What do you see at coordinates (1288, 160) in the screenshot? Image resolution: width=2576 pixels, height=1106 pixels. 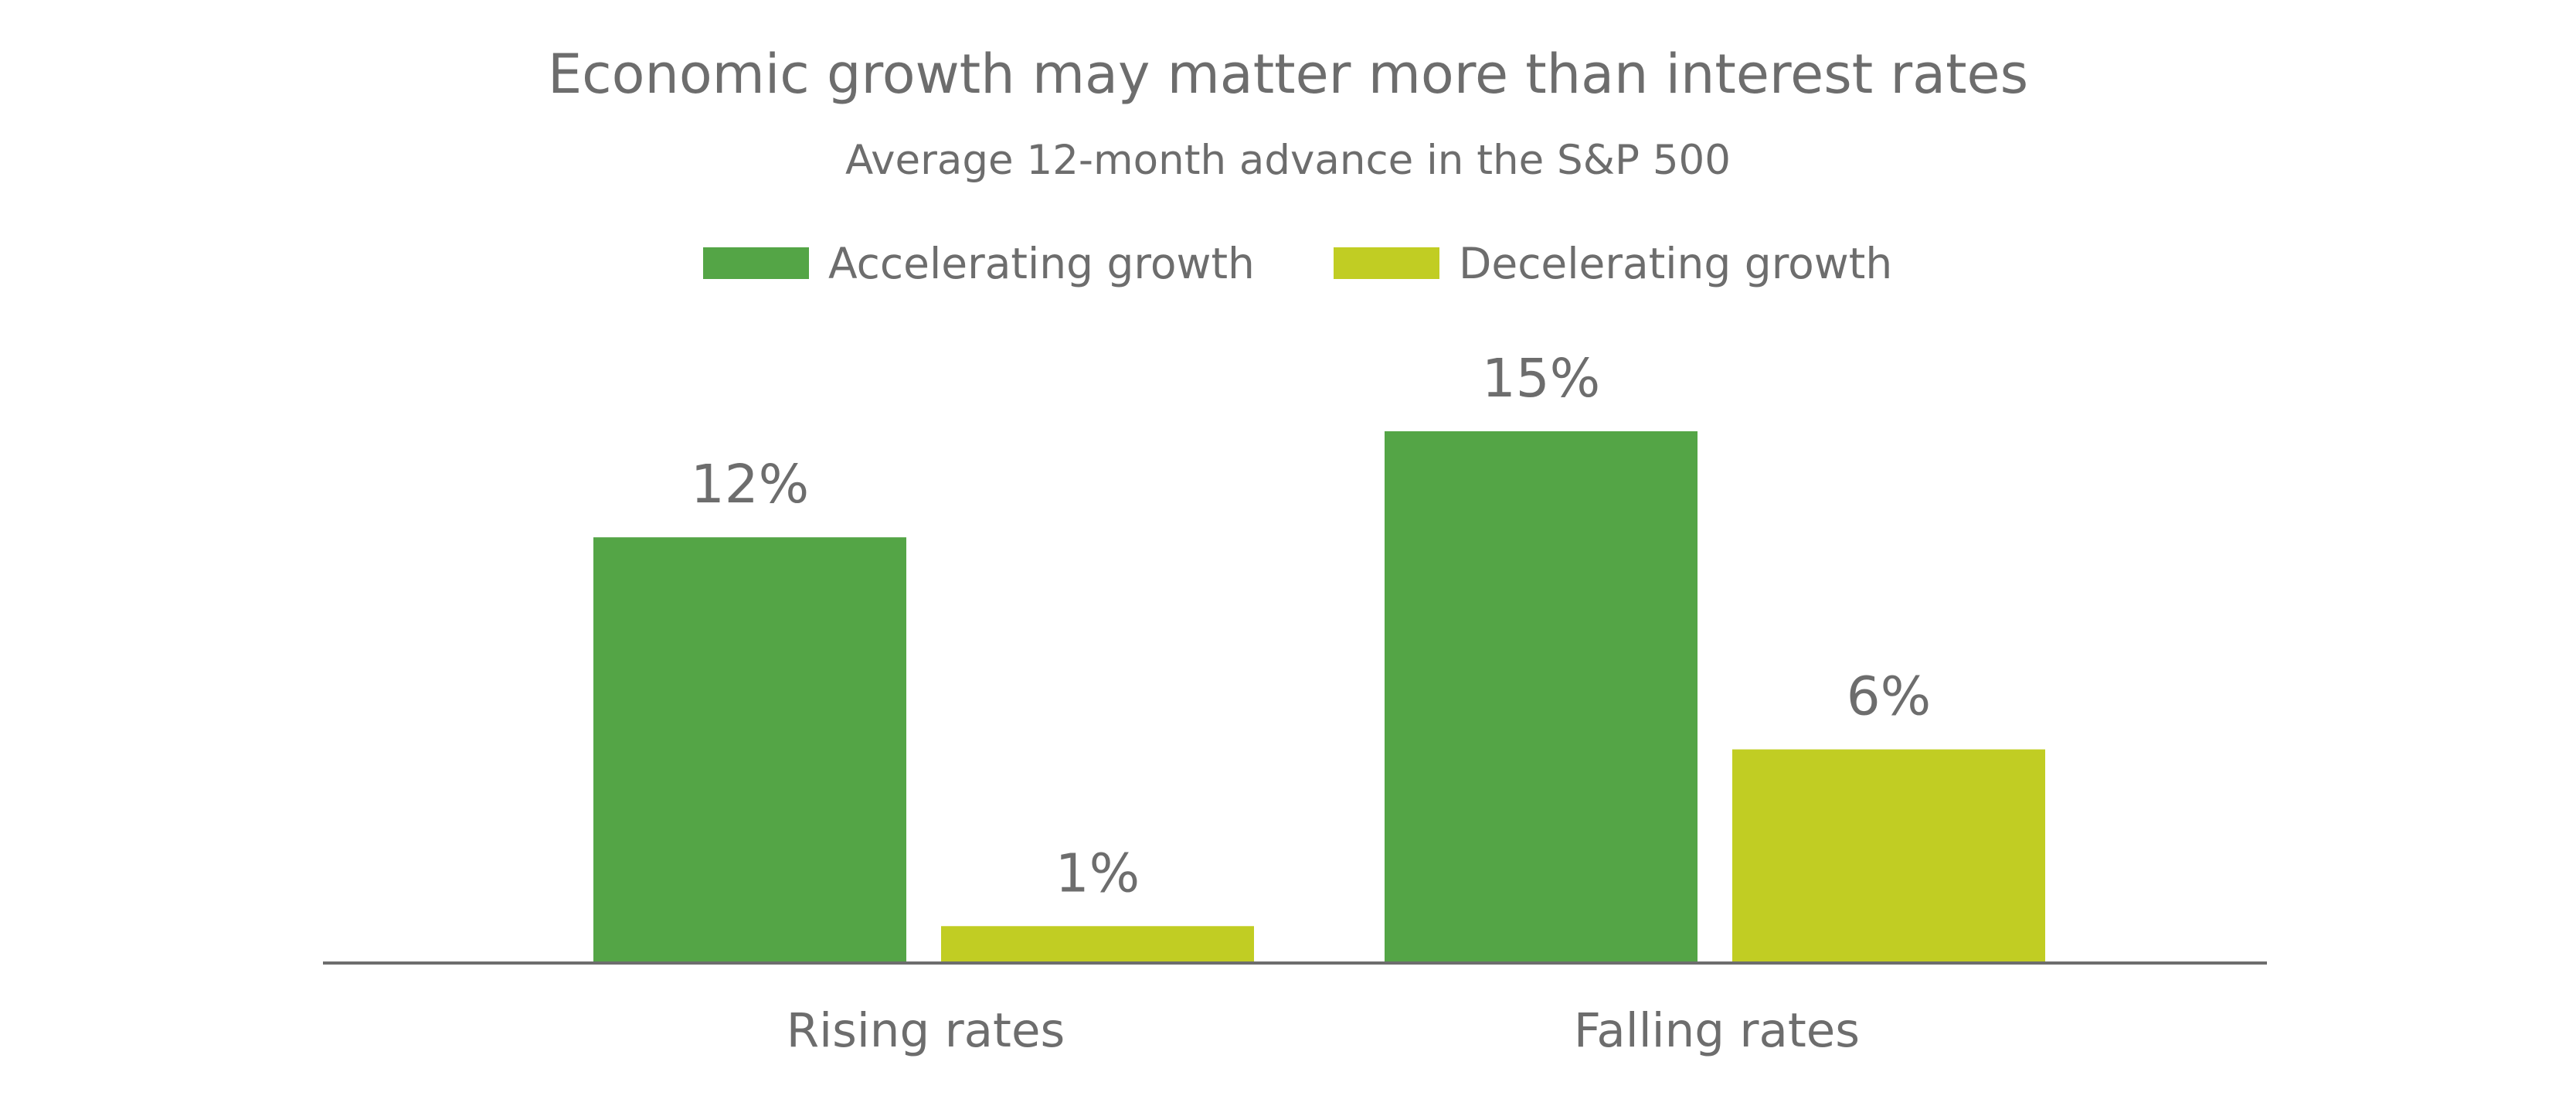 I see `chart-subtitle: Average 12-month advance in the S&P 500` at bounding box center [1288, 160].